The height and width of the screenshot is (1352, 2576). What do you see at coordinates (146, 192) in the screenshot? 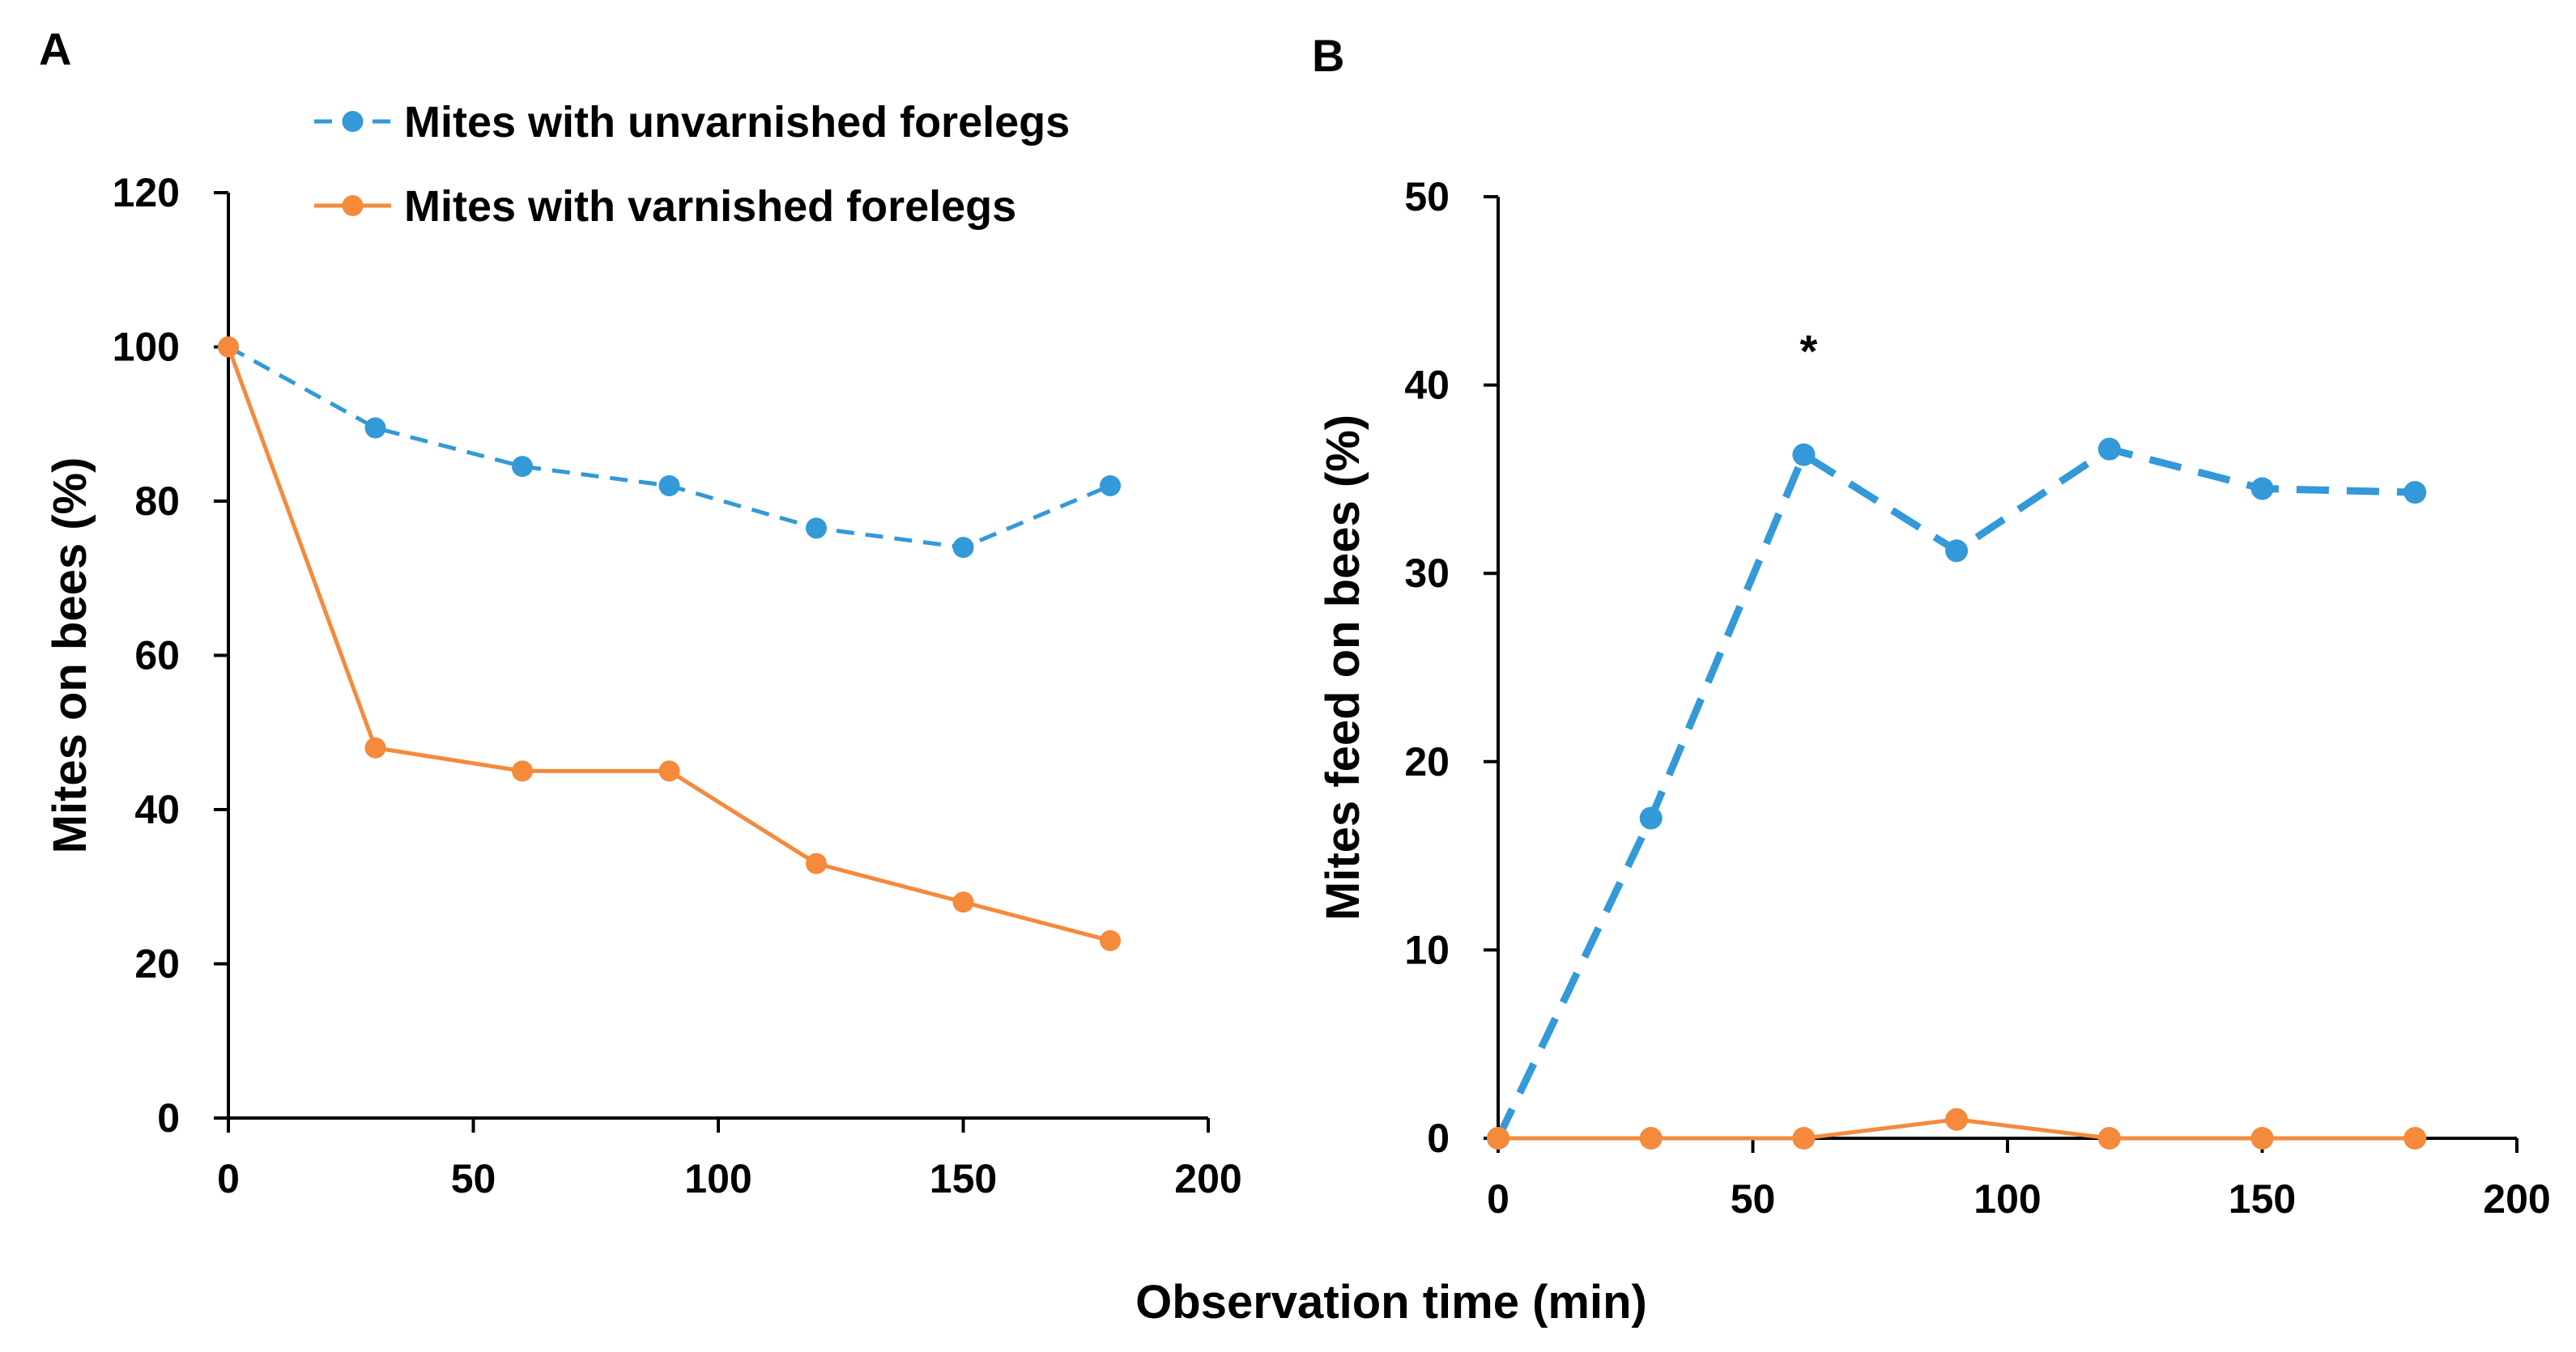
I see `y-tick-label: 120` at bounding box center [146, 192].